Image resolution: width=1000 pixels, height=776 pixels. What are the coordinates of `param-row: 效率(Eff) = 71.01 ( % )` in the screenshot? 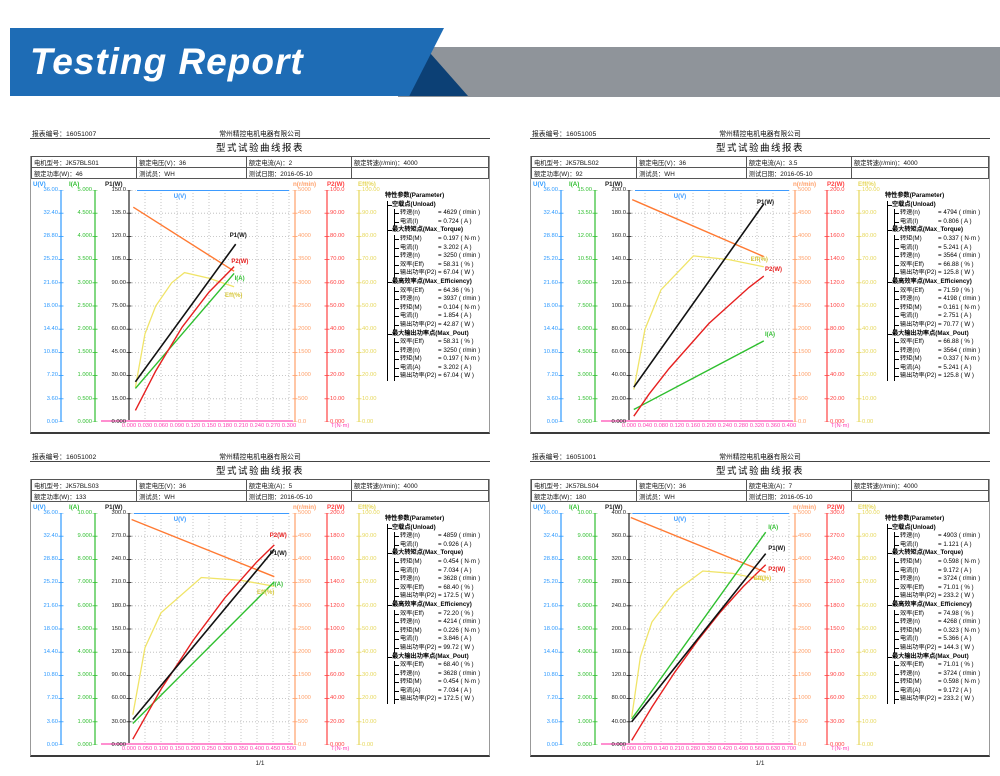 It's located at (943, 665).